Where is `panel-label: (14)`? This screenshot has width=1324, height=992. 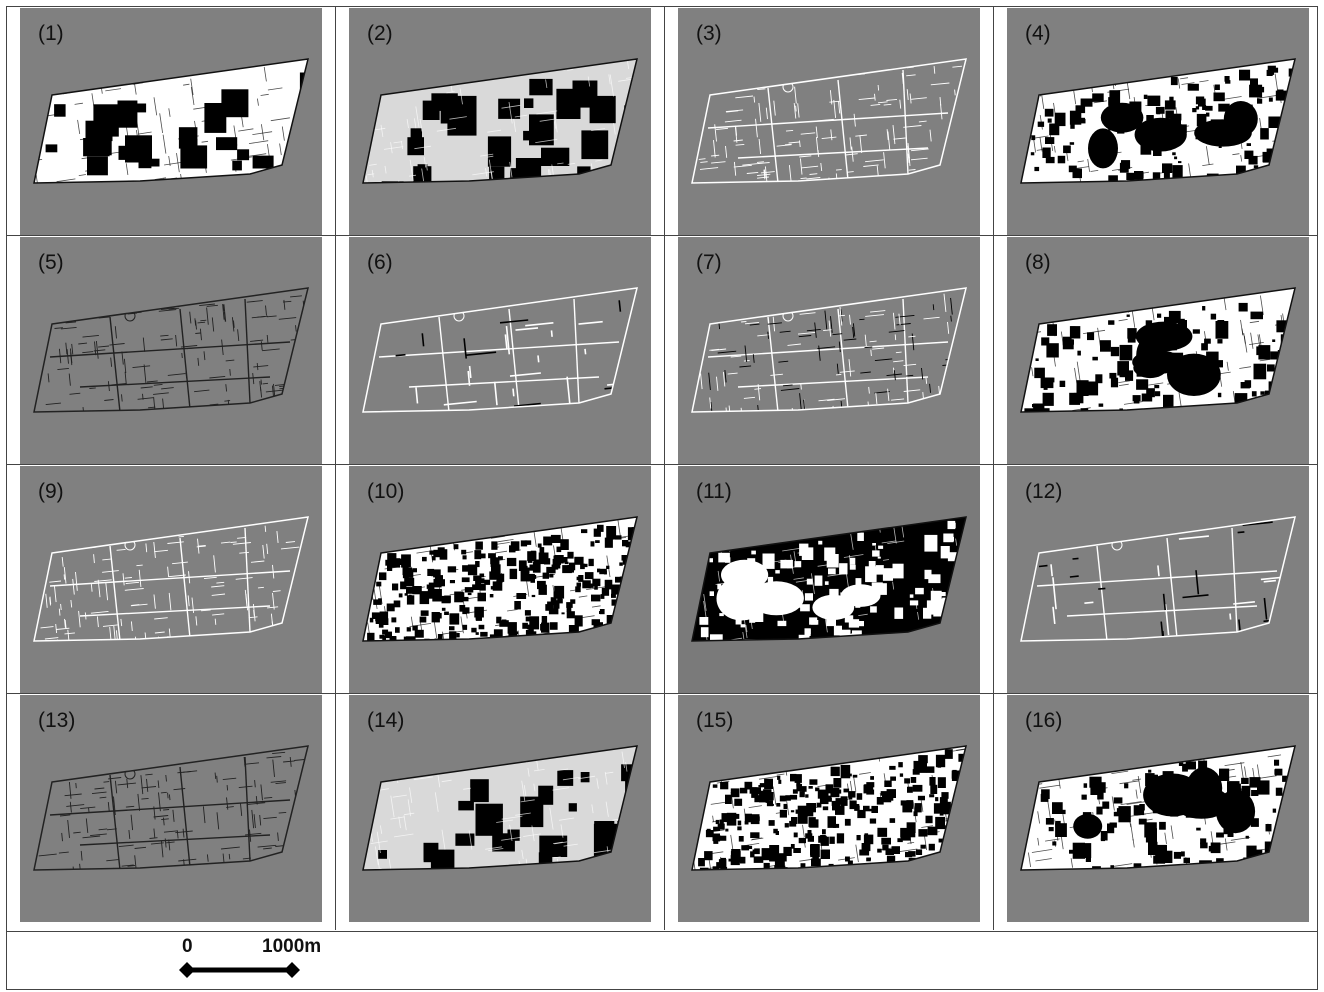 panel-label: (14) is located at coordinates (386, 720).